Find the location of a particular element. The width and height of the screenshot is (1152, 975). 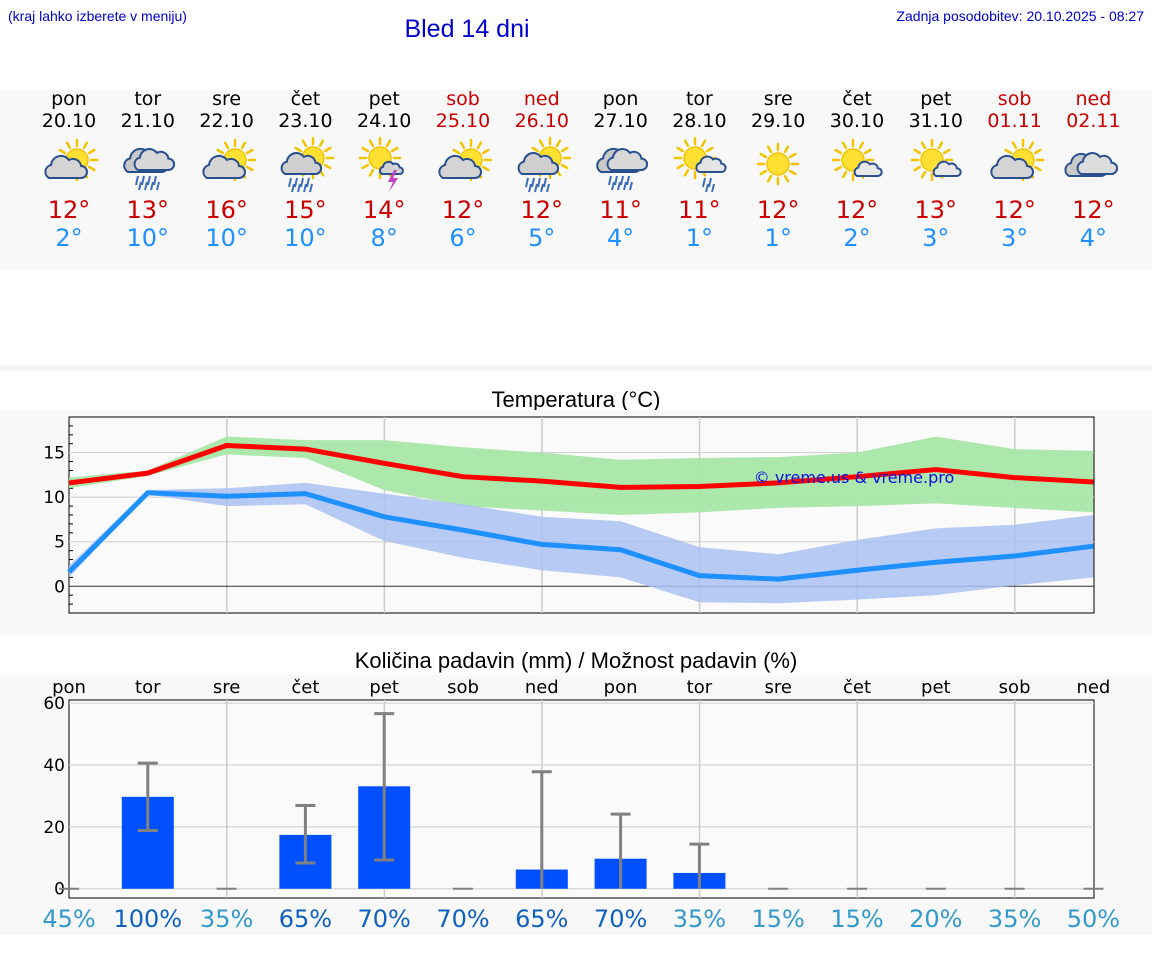

day-name-label: pon is located at coordinates (620, 99).